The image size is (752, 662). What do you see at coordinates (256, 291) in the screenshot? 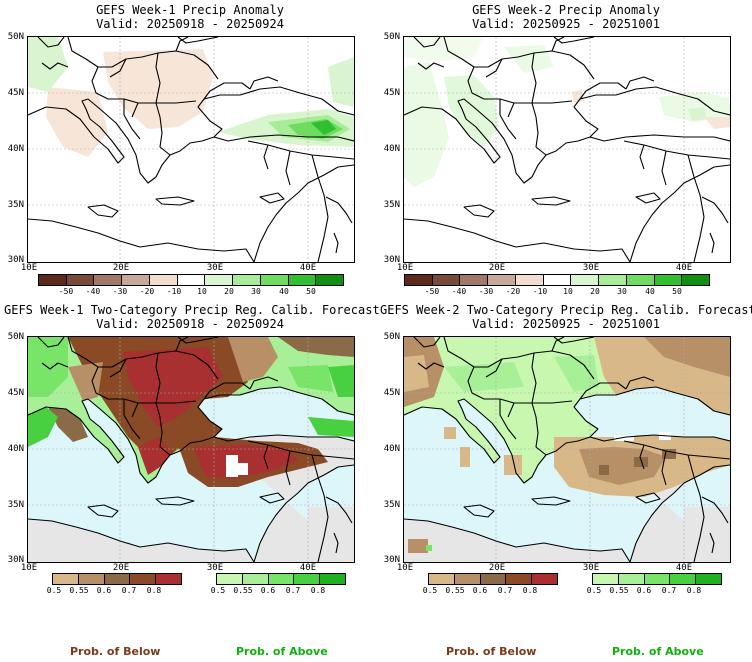
I see `colorbar-tick: 30` at bounding box center [256, 291].